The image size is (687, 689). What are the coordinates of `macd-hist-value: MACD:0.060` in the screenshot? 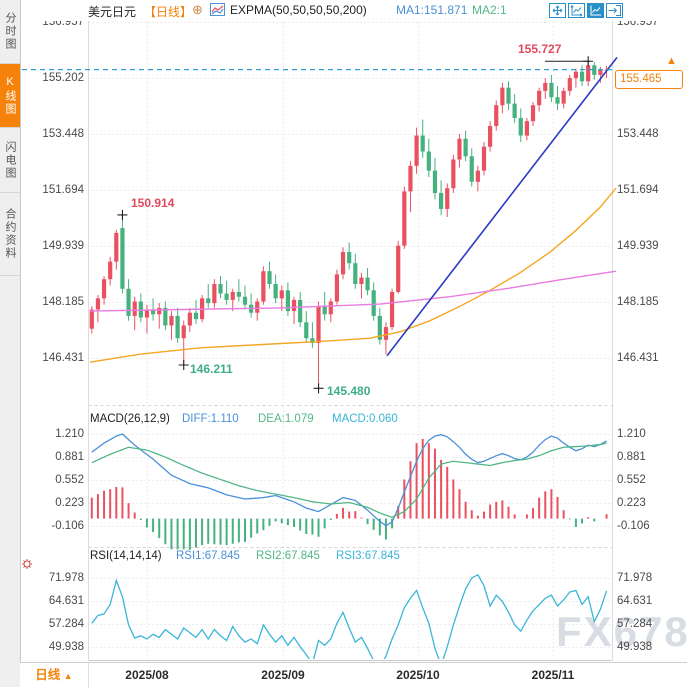 It's located at (365, 419).